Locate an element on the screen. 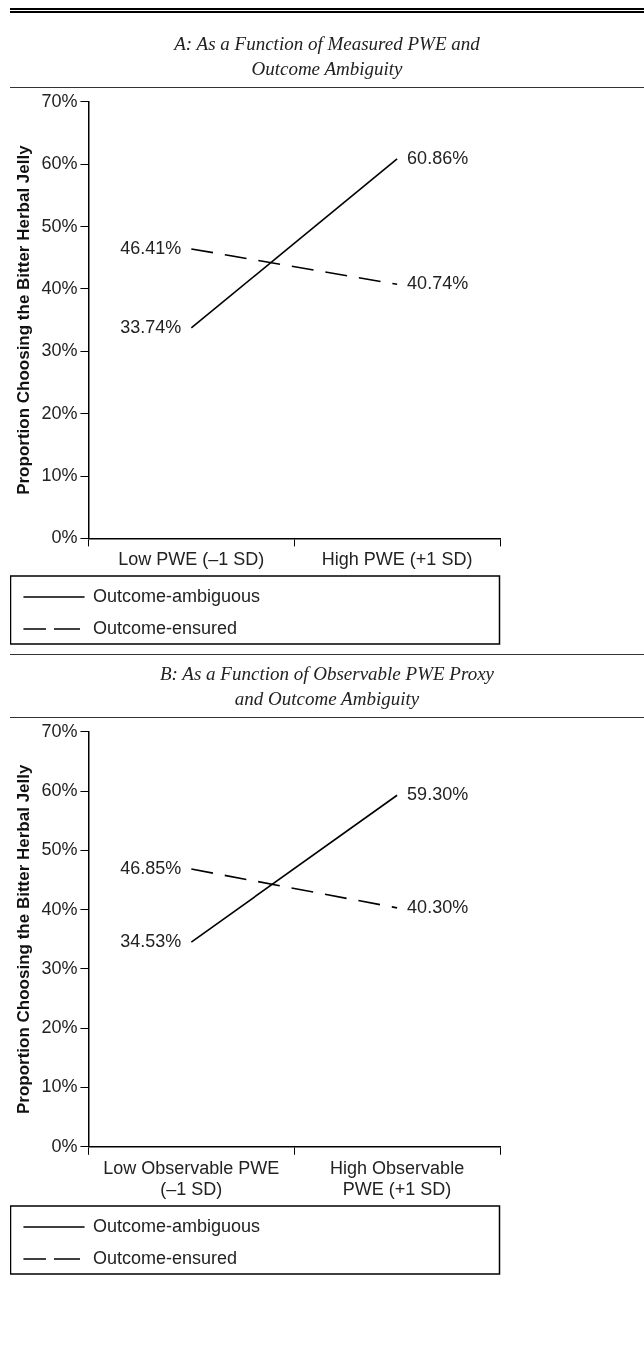  x-tick-label: High PWE (+1 SD) is located at coordinates (397, 559).